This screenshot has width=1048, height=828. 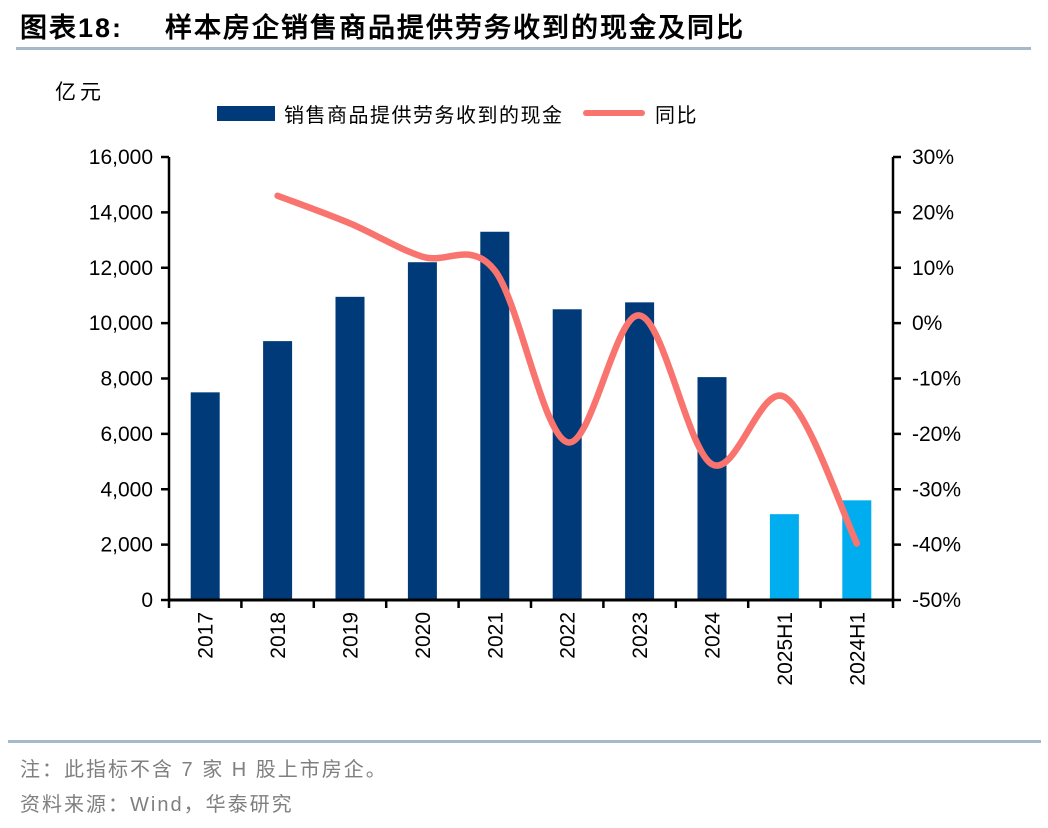 I want to click on bar-2020, so click(x=422, y=431).